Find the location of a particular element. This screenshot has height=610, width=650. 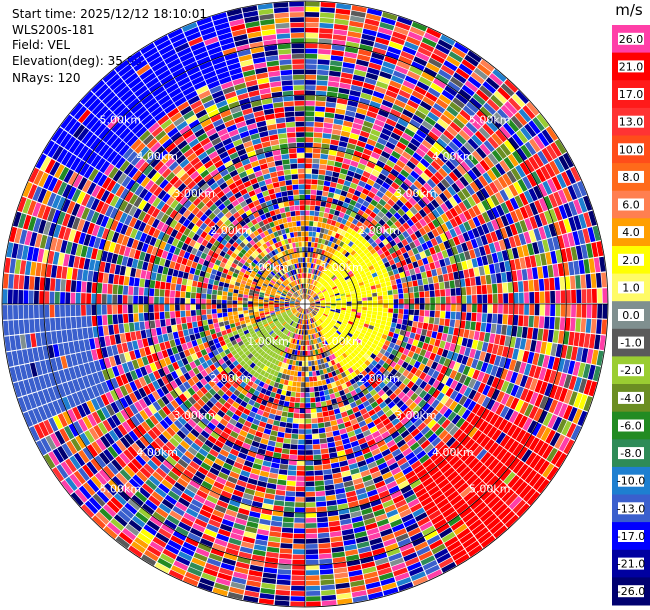

start-time-label: Start time: 2025/12/12 18:10:01 is located at coordinates (109, 14).